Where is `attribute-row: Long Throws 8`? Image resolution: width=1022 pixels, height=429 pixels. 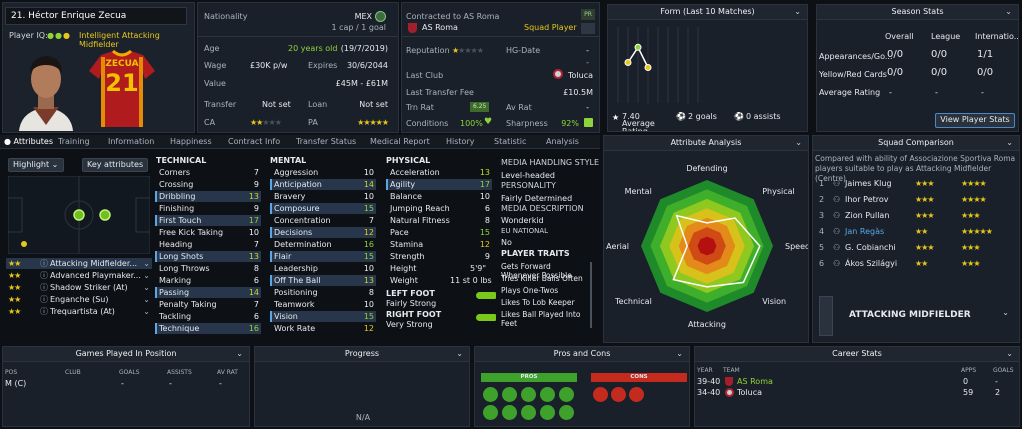 attribute-row: Long Throws 8 is located at coordinates (208, 268).